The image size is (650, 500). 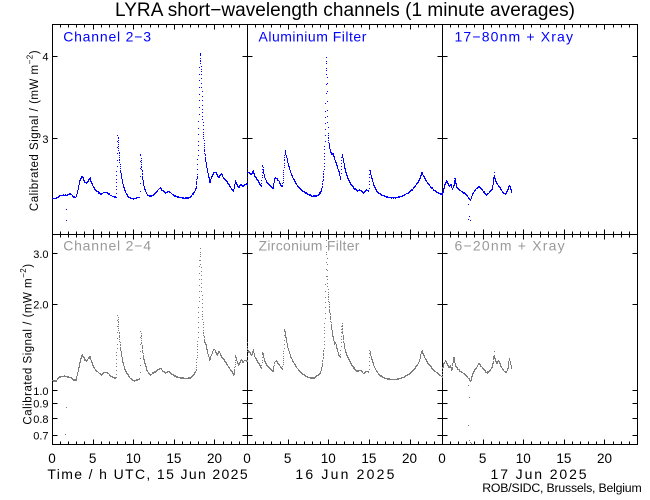 I want to click on svg-text: 0.8, so click(x=40, y=420).